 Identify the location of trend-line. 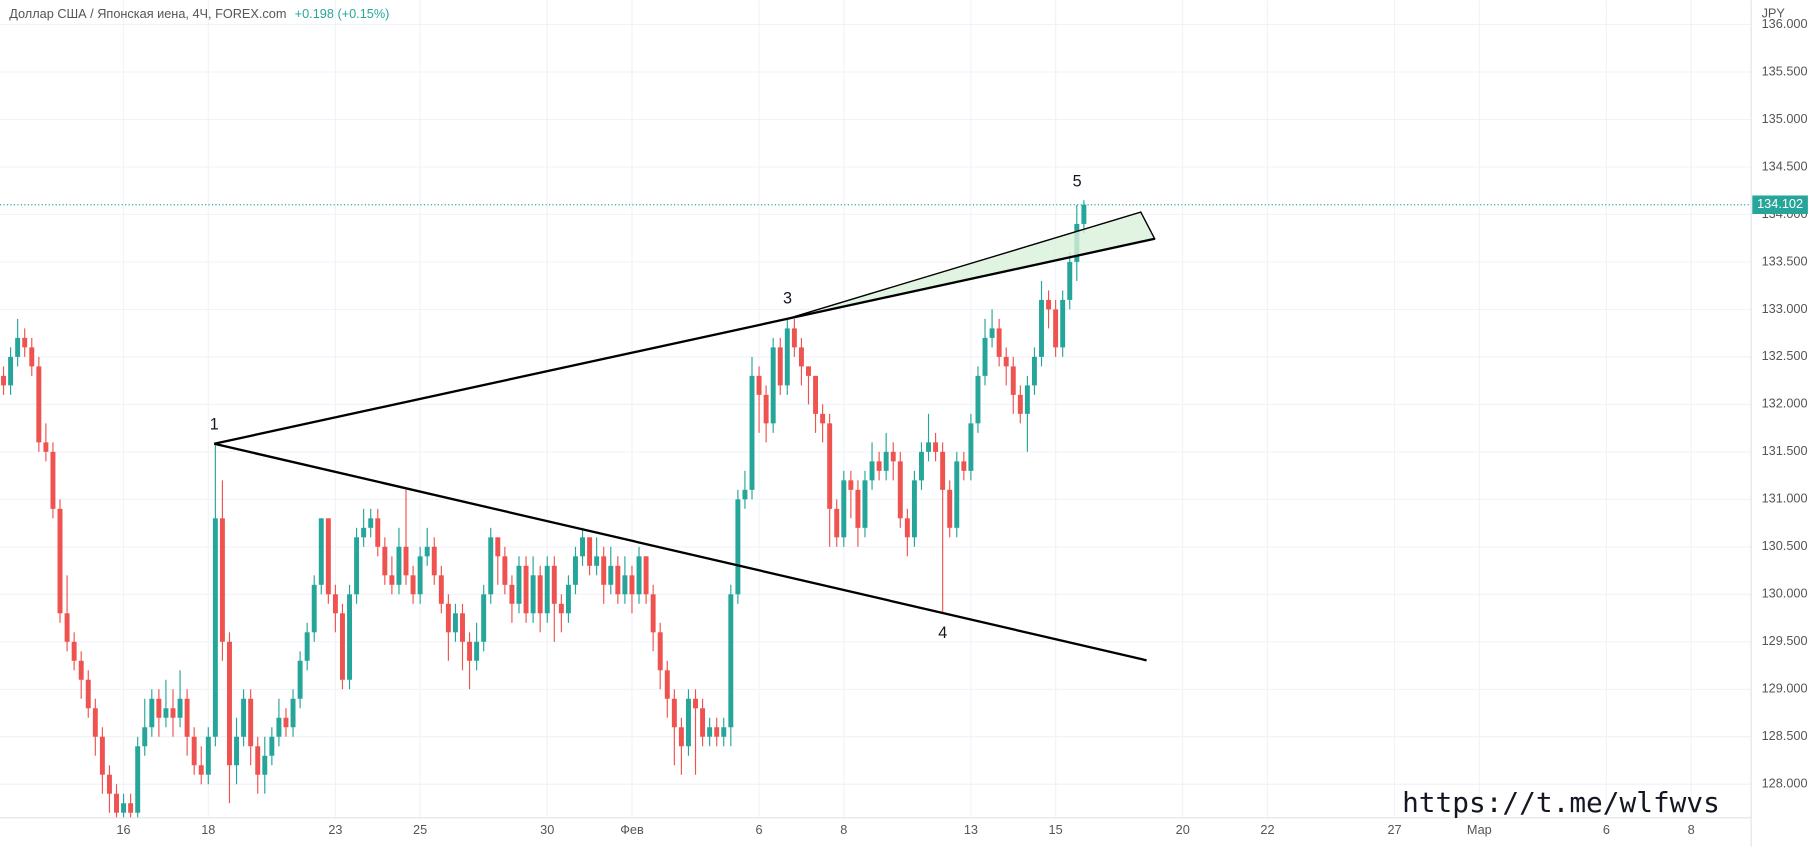
(684, 341).